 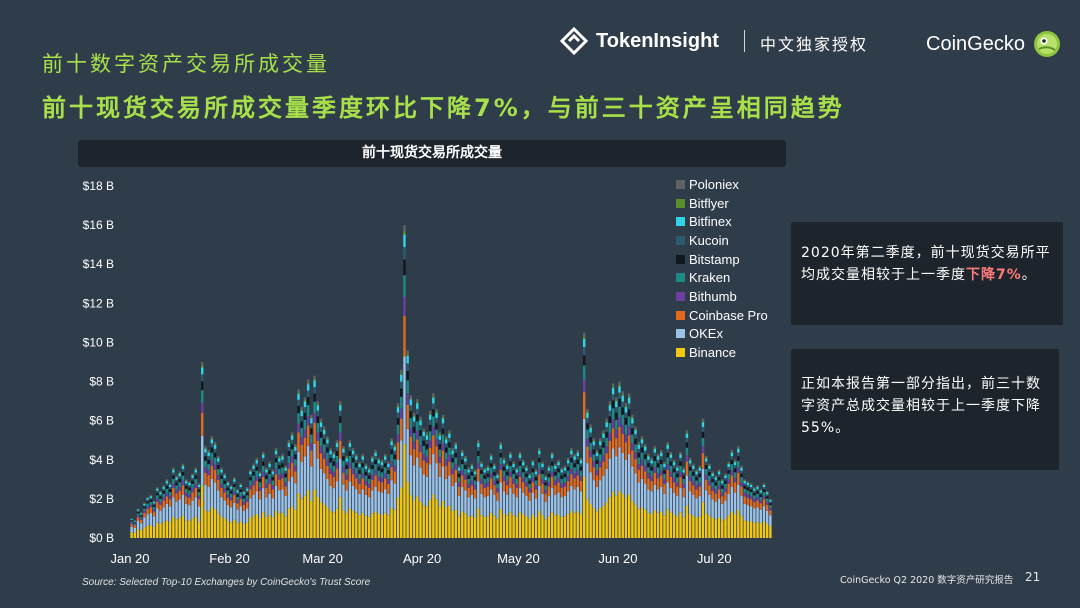 I want to click on y-tick-label: $8 B, so click(x=101, y=382).